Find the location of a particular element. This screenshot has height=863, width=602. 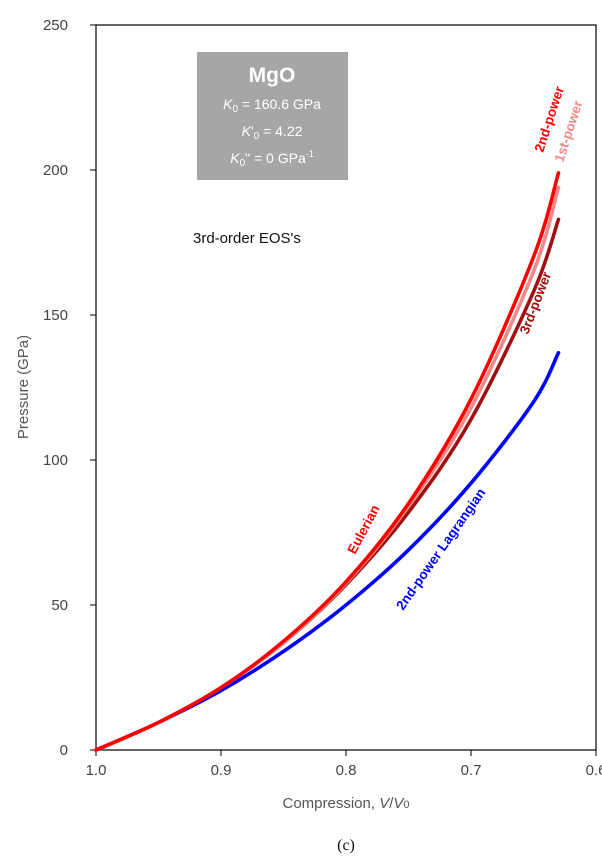

x-tick-label: 0.9 is located at coordinates (221, 770).